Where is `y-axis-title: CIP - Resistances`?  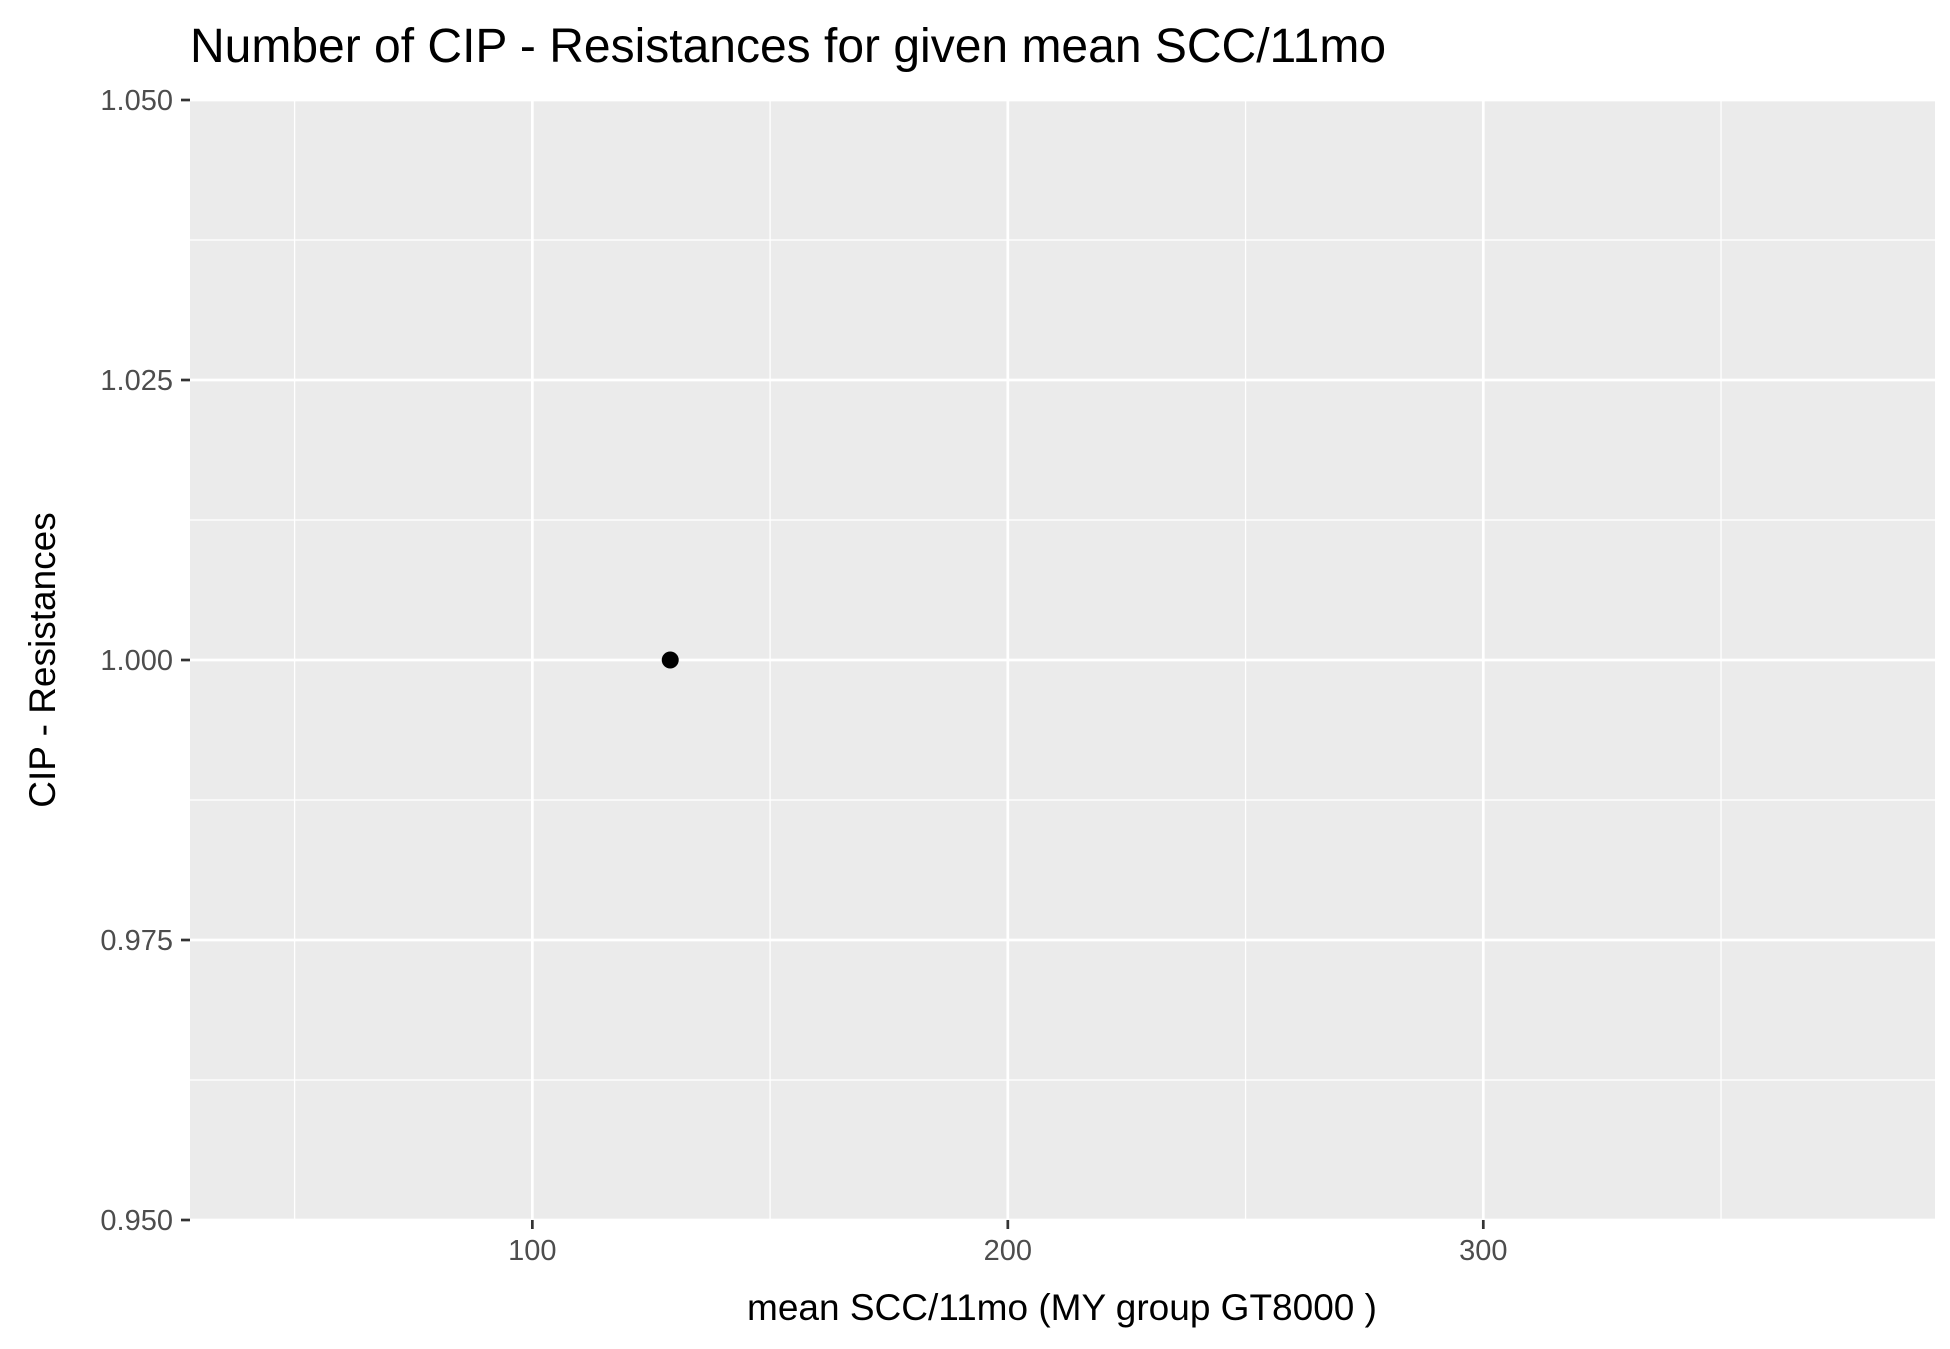
y-axis-title: CIP - Resistances is located at coordinates (42, 659).